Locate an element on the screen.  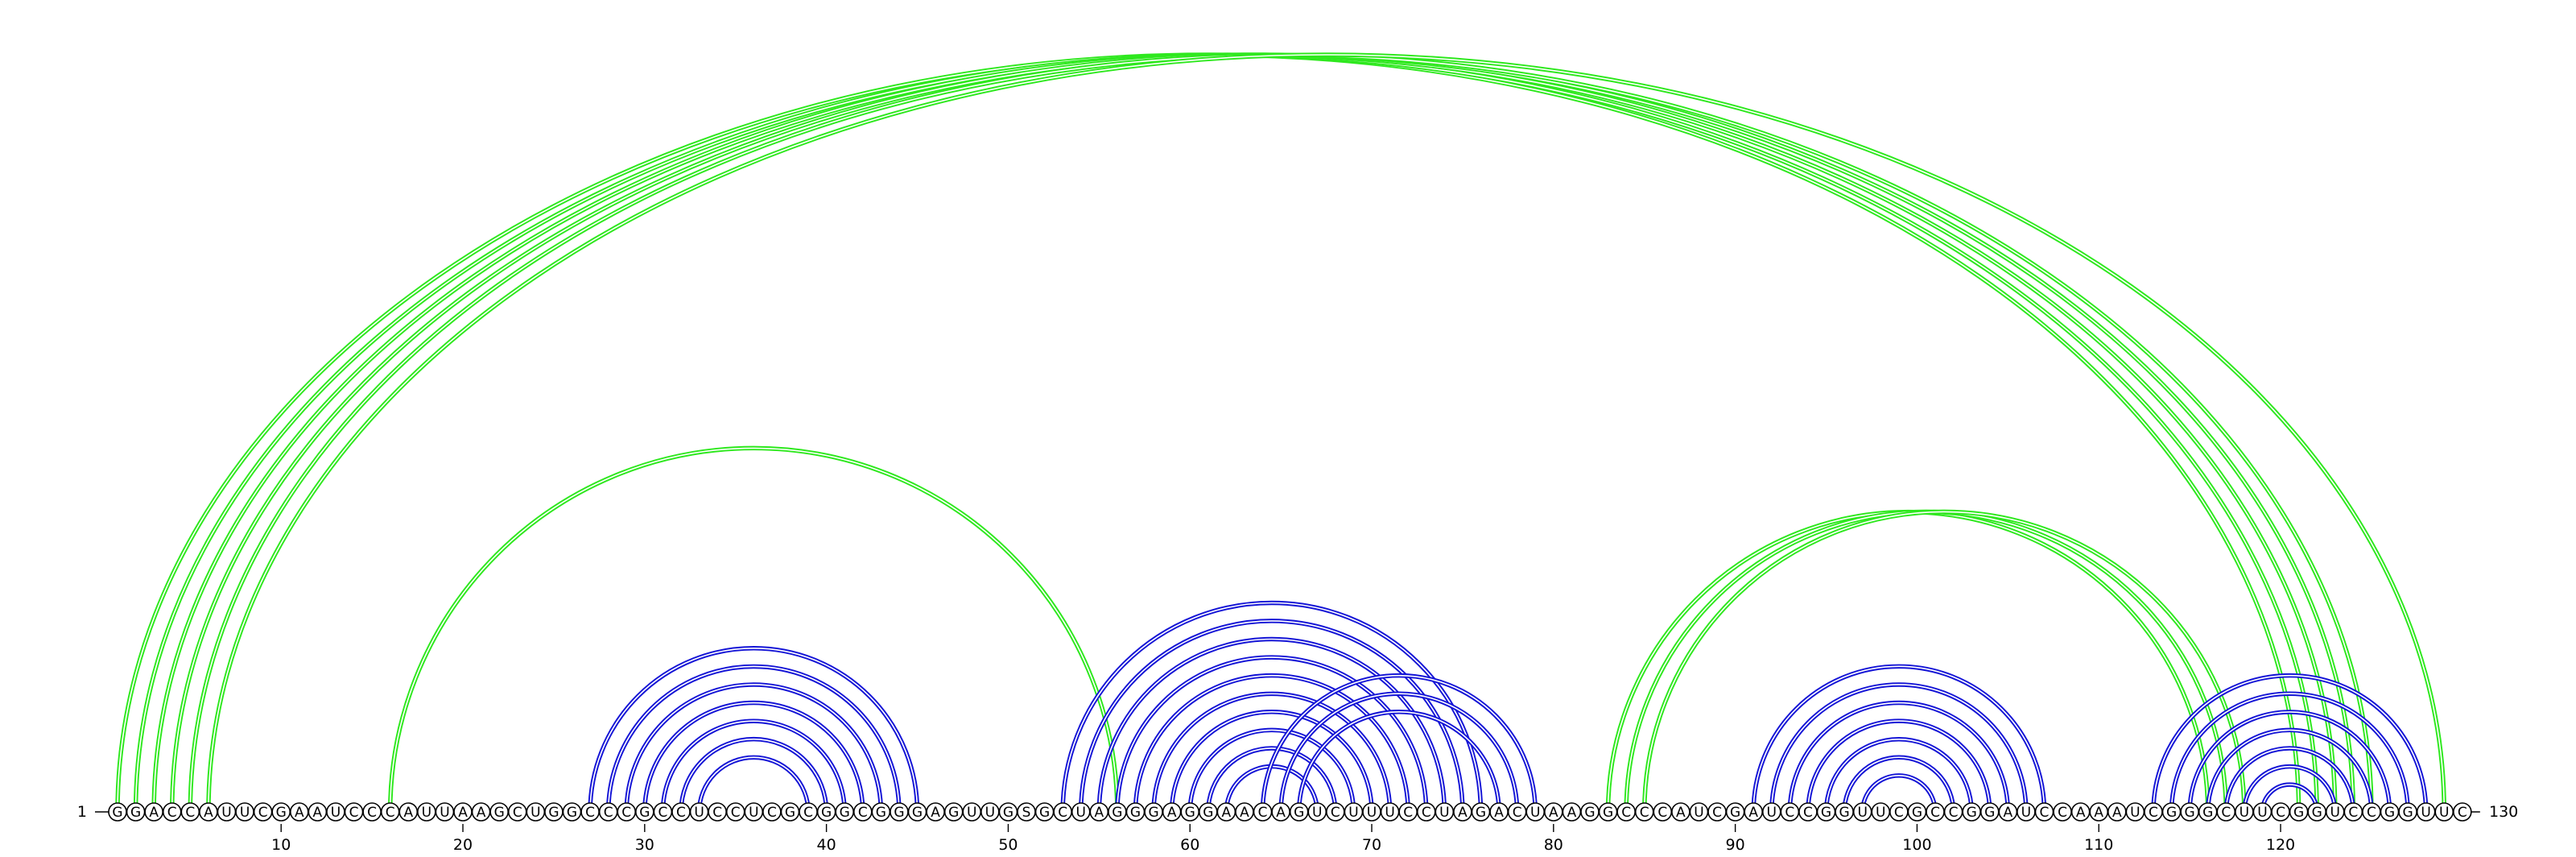
nucleotide-letter: S is located at coordinates (1026, 813).